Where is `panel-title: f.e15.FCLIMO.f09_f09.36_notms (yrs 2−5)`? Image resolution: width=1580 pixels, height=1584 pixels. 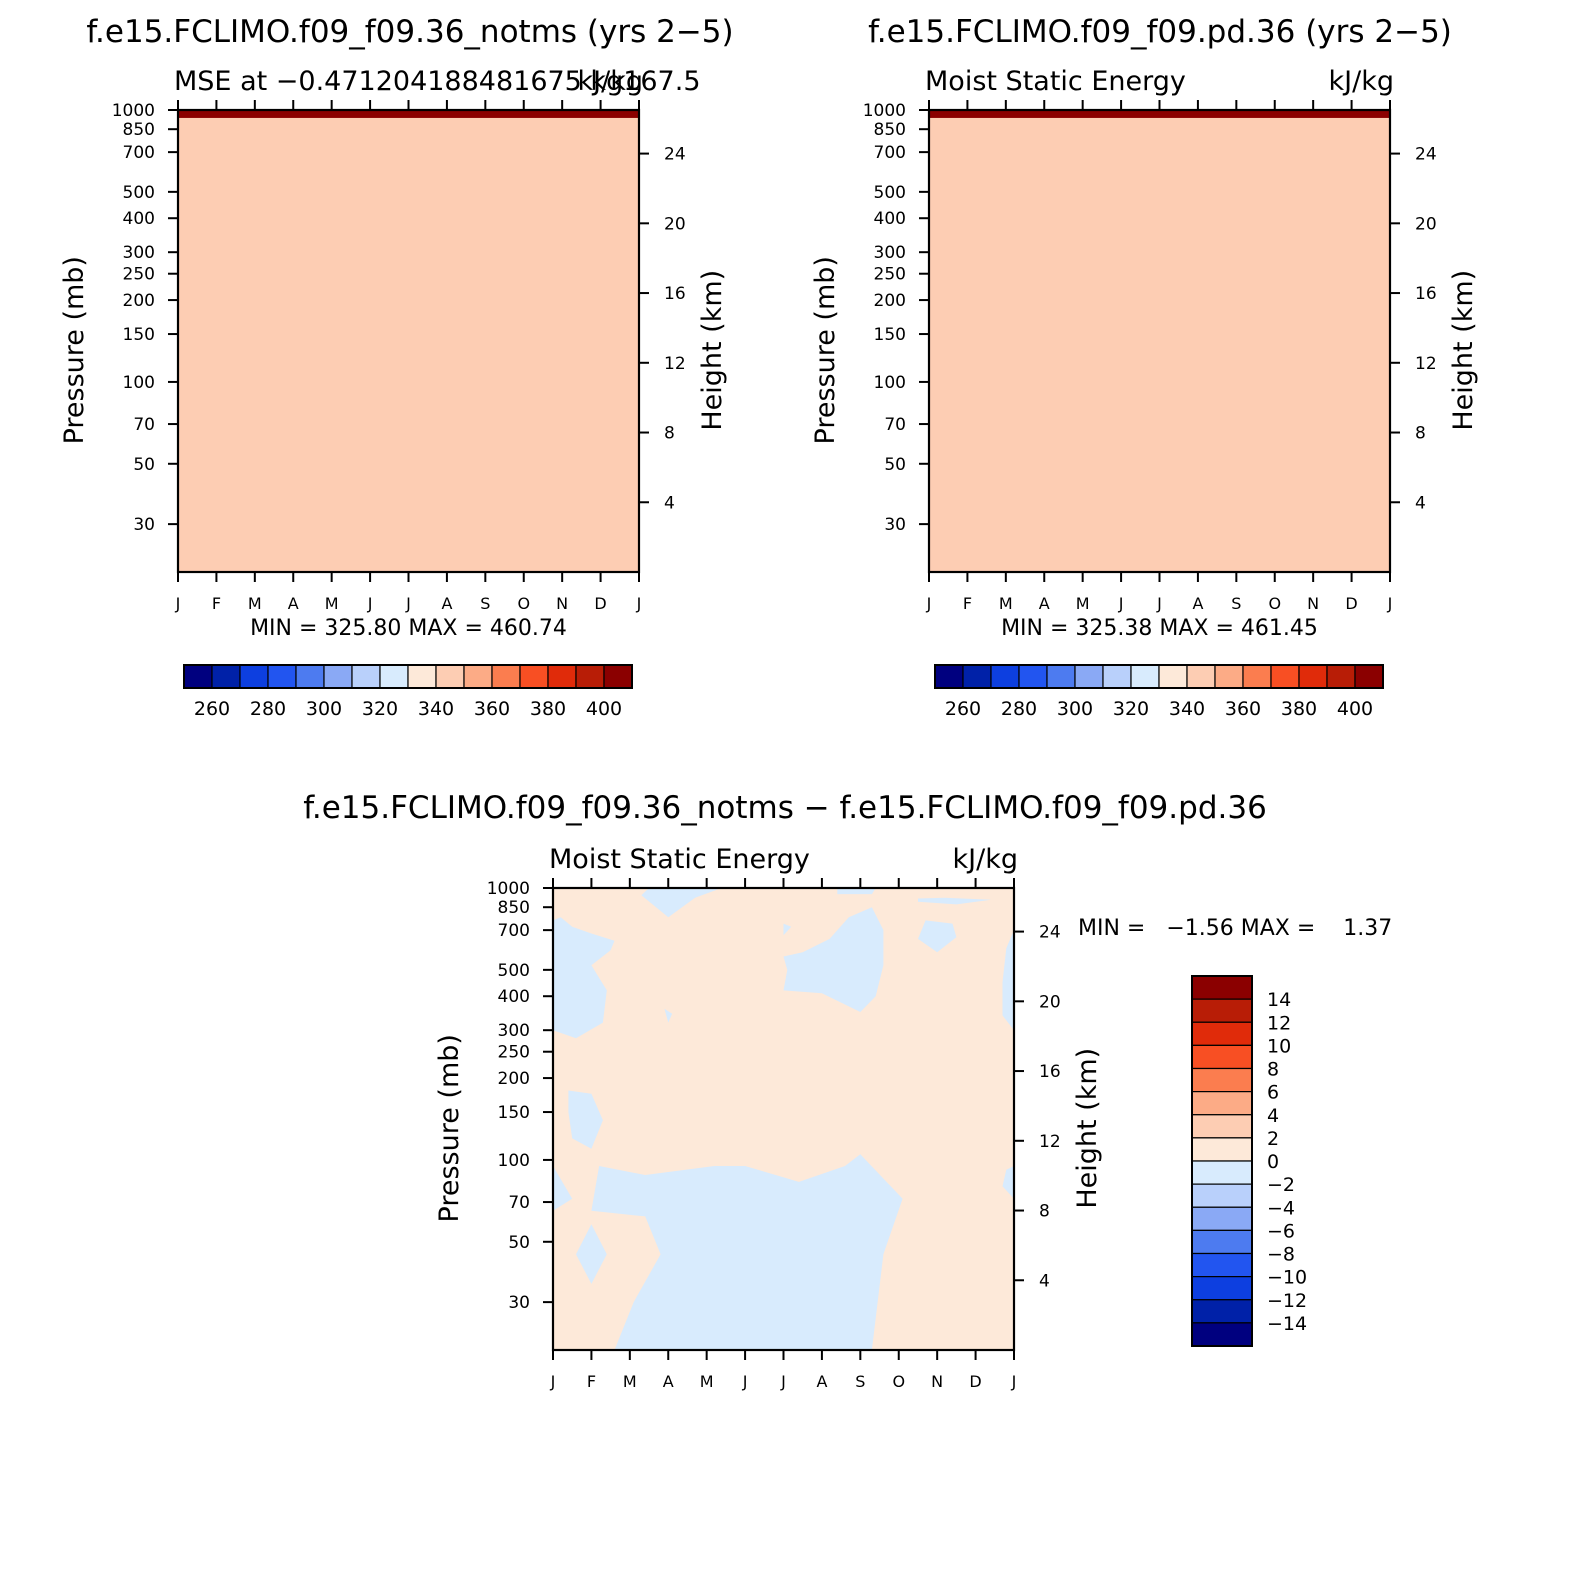
panel-title: f.e15.FCLIMO.f09_f09.36_notms (yrs 2−5) is located at coordinates (409, 32).